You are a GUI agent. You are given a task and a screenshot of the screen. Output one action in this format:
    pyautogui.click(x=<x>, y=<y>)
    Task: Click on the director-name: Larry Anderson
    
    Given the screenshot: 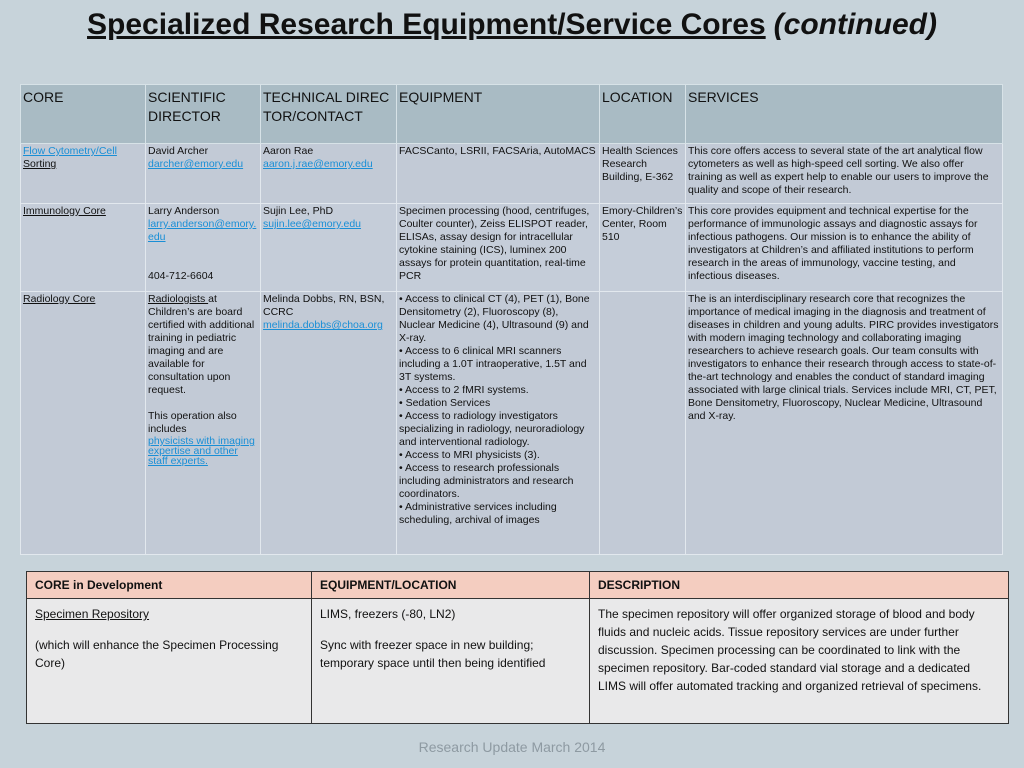 What is the action you would take?
    pyautogui.click(x=184, y=211)
    